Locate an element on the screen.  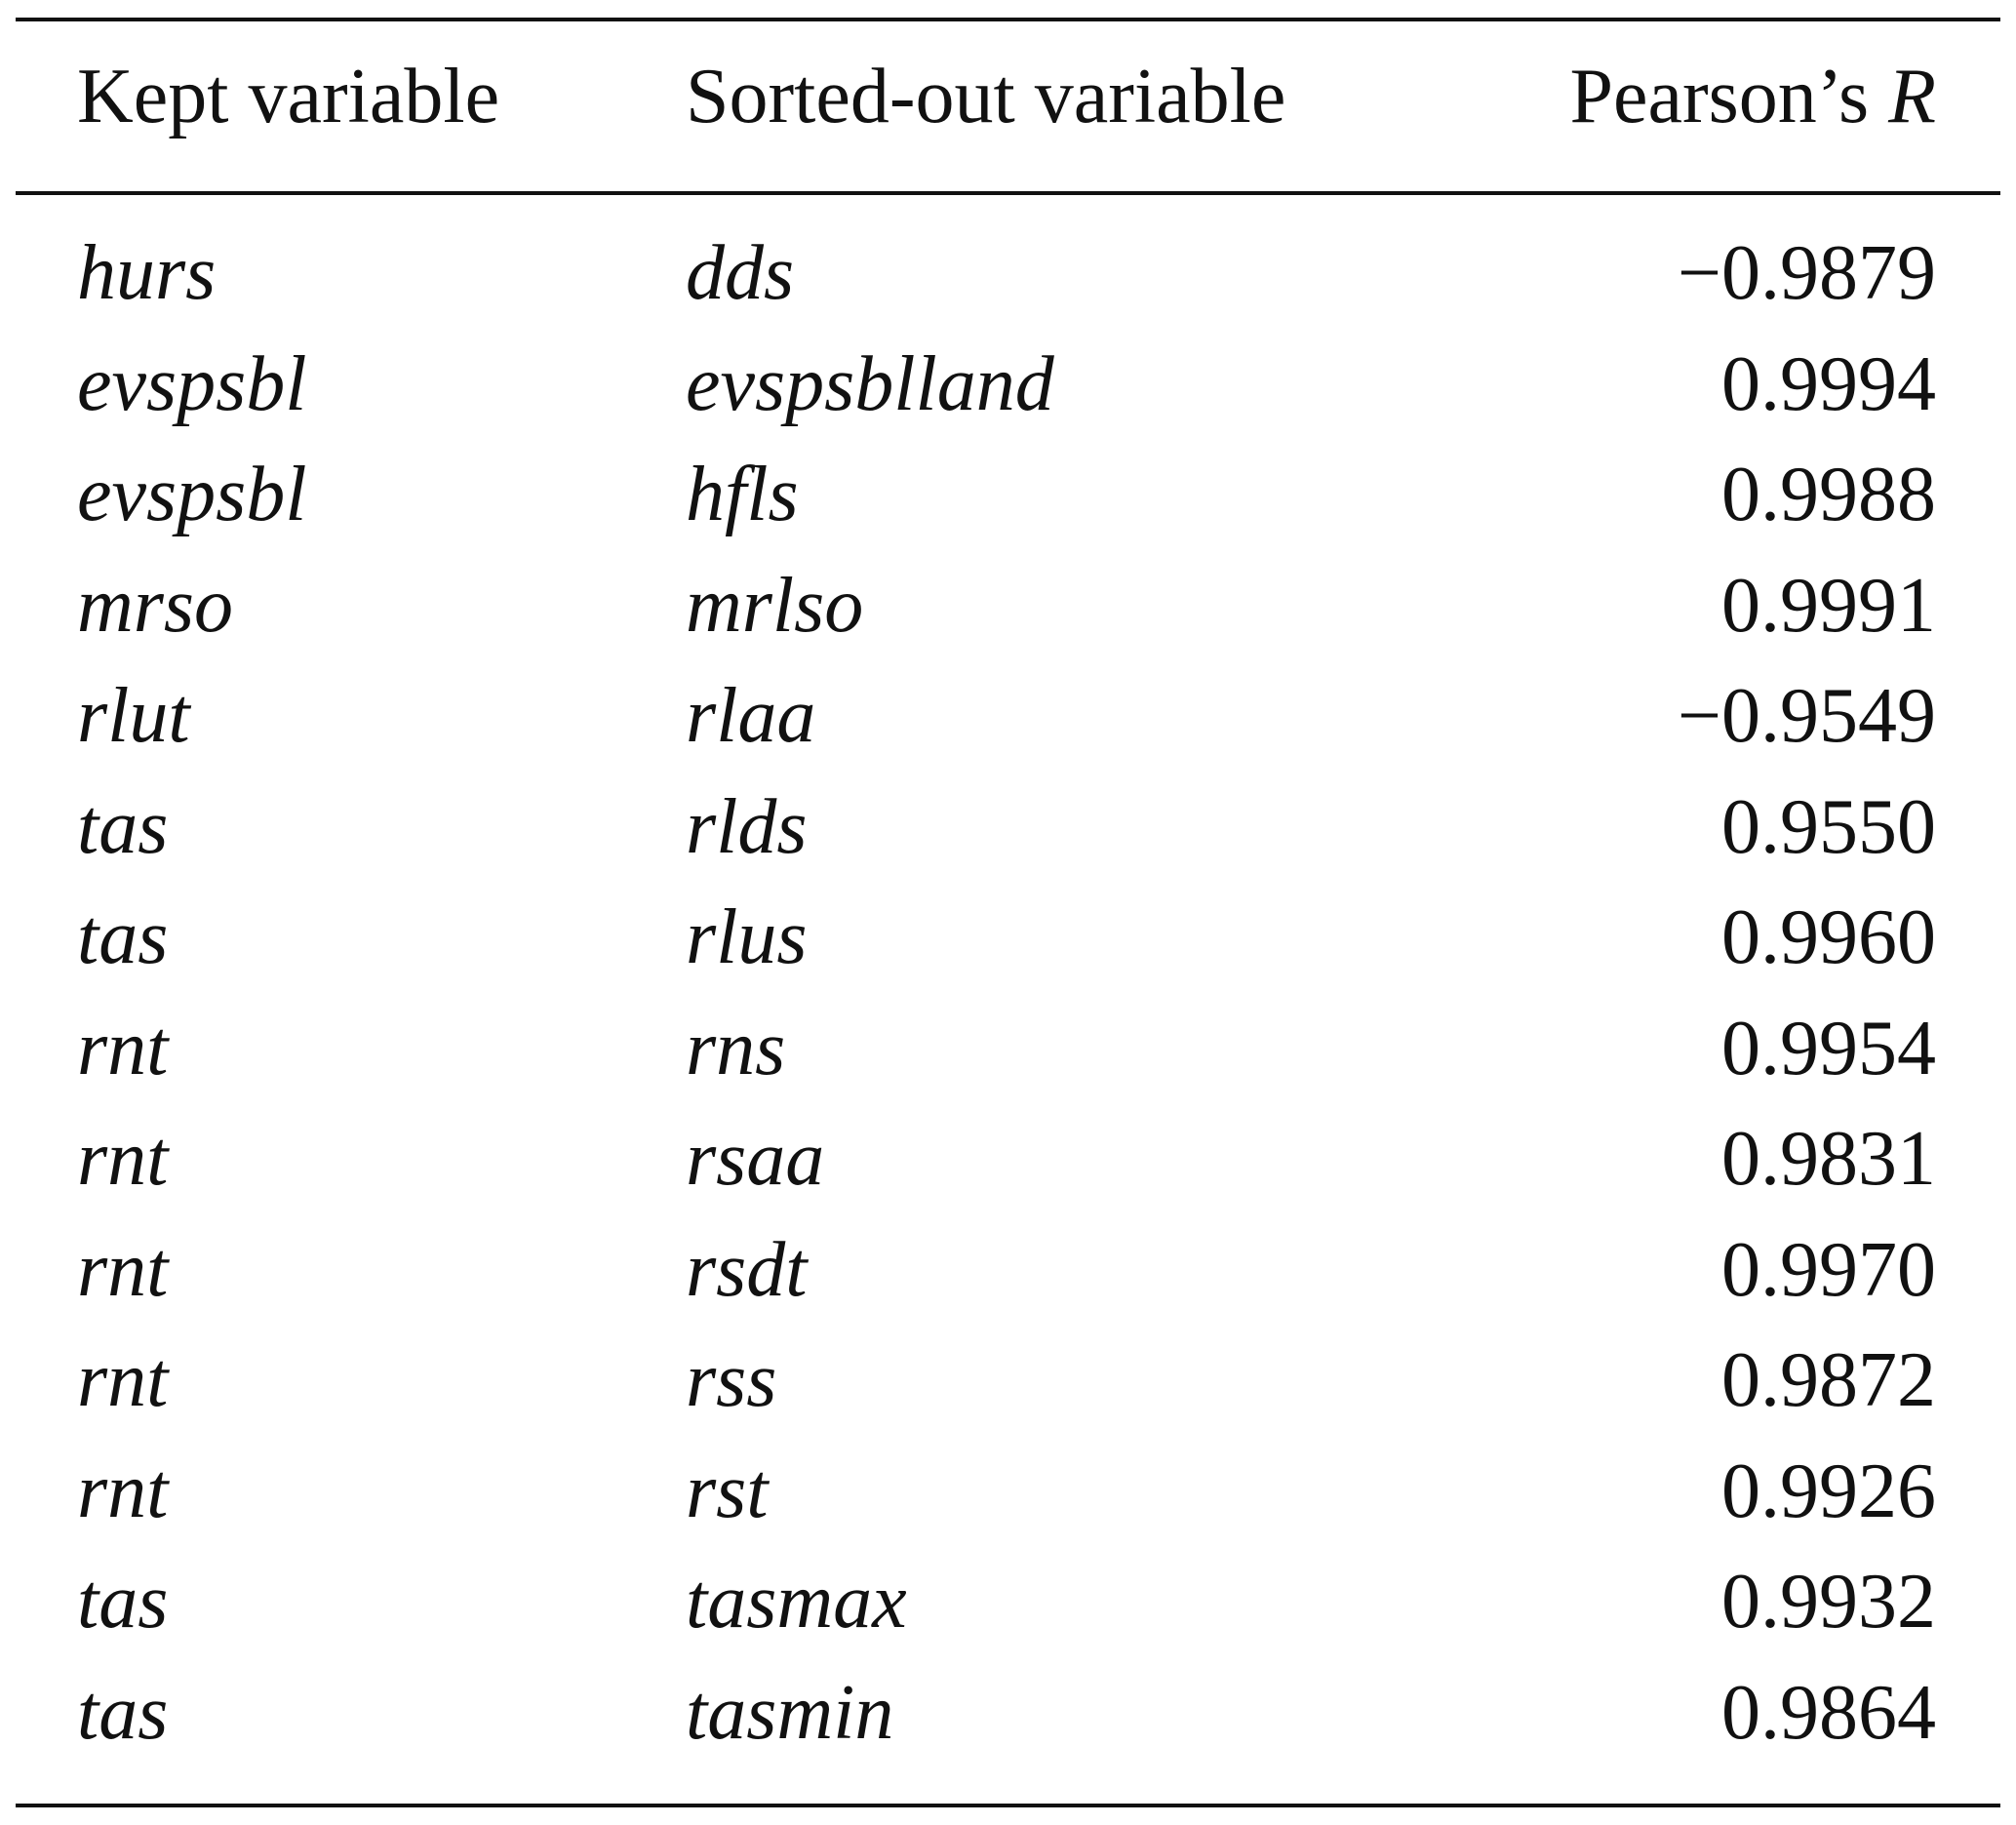
table-cell: 0.9994 is located at coordinates (1829, 383).